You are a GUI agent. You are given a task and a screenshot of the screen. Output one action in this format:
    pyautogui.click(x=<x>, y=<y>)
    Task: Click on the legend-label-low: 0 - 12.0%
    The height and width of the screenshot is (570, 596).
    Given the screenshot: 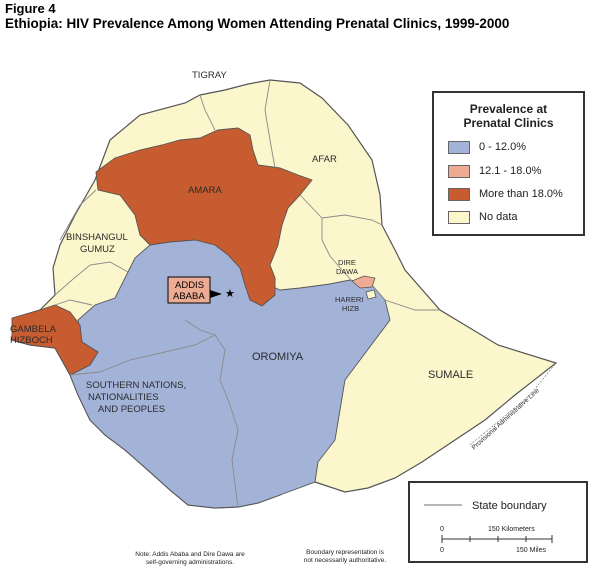 What is the action you would take?
    pyautogui.click(x=503, y=147)
    